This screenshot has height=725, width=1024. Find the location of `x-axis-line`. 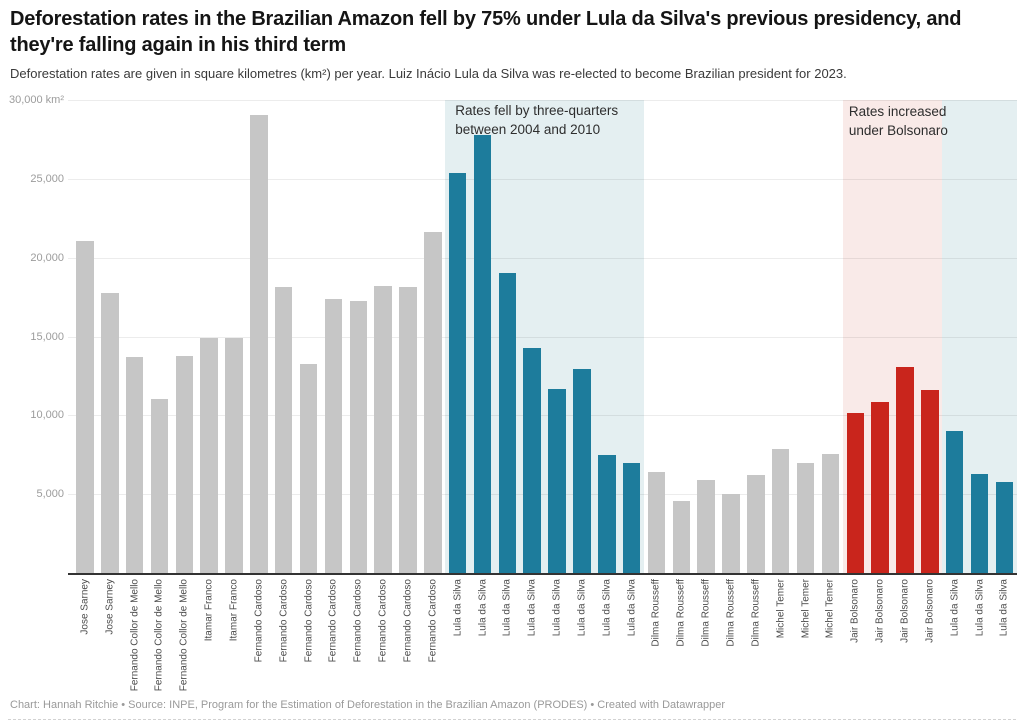

x-axis-line is located at coordinates (542, 573).